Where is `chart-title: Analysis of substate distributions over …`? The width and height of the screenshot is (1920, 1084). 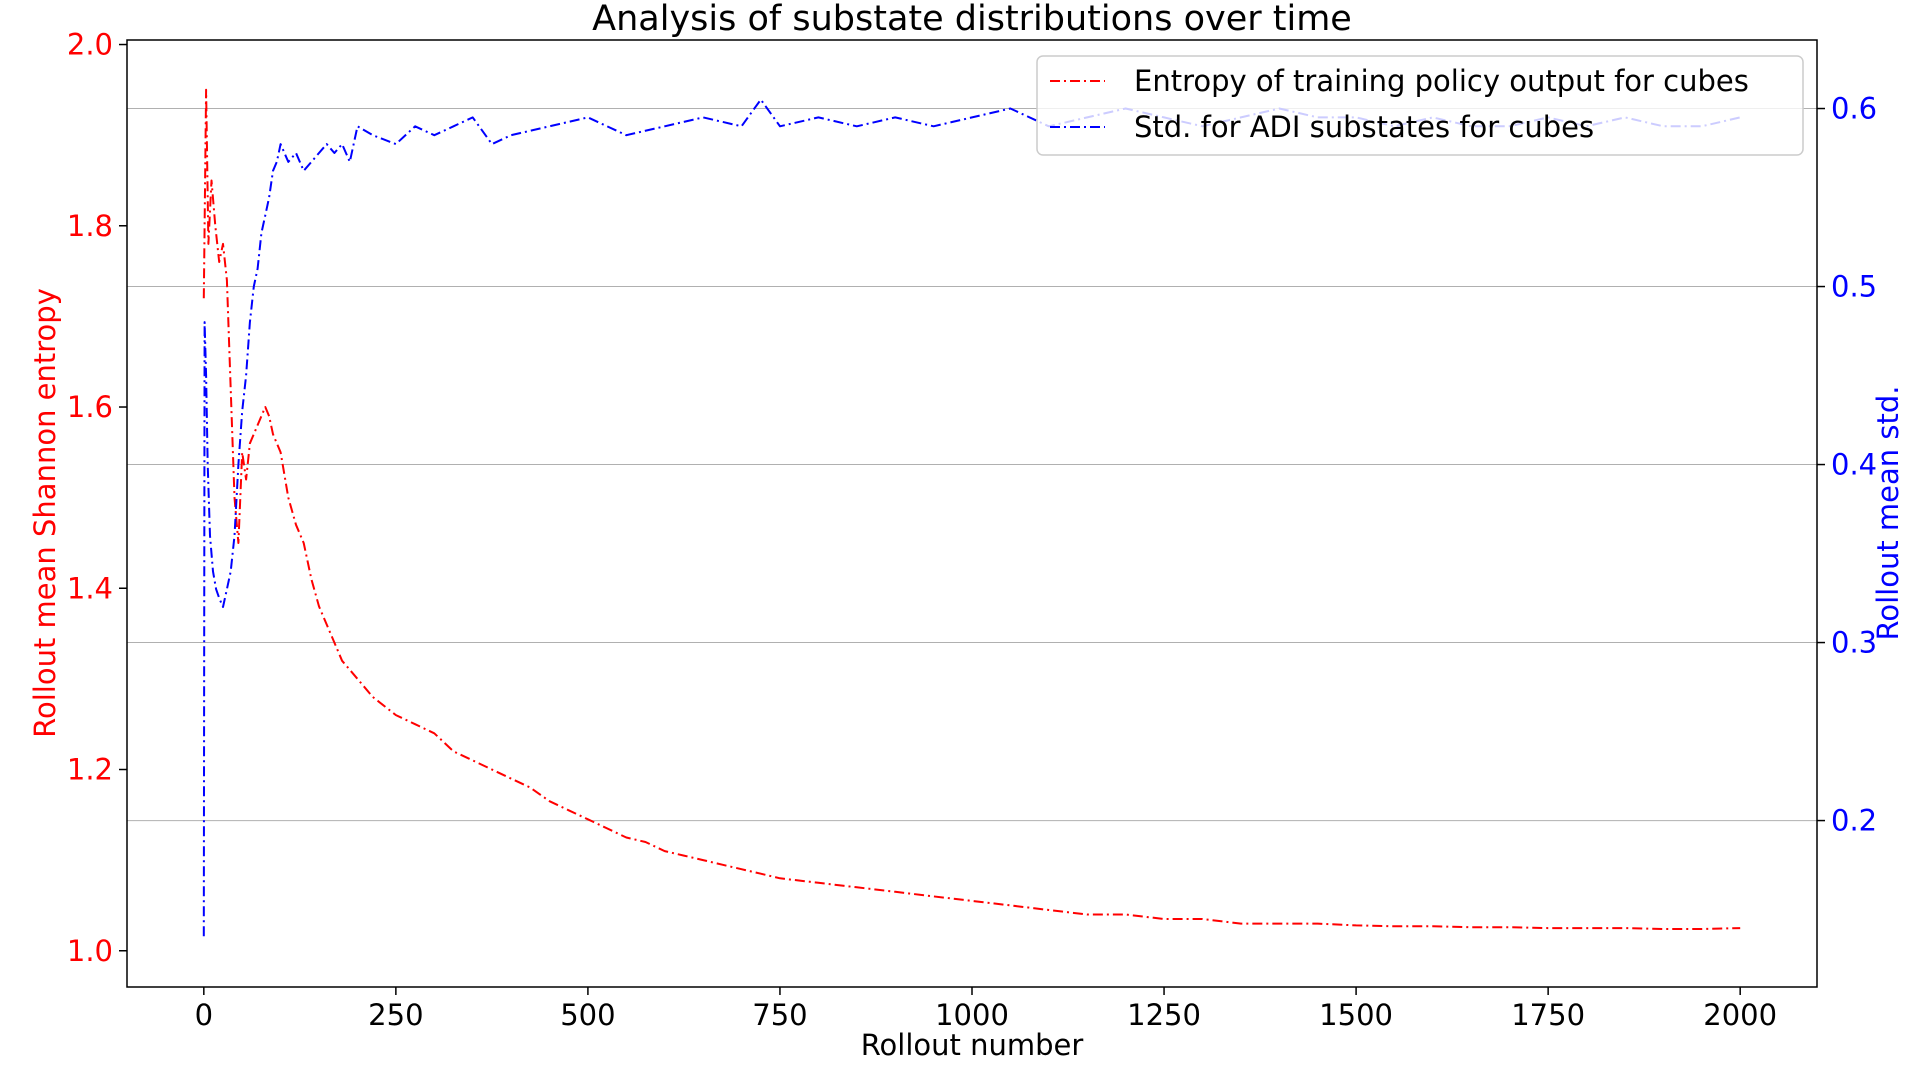
chart-title: Analysis of substate distributions over … is located at coordinates (972, 19).